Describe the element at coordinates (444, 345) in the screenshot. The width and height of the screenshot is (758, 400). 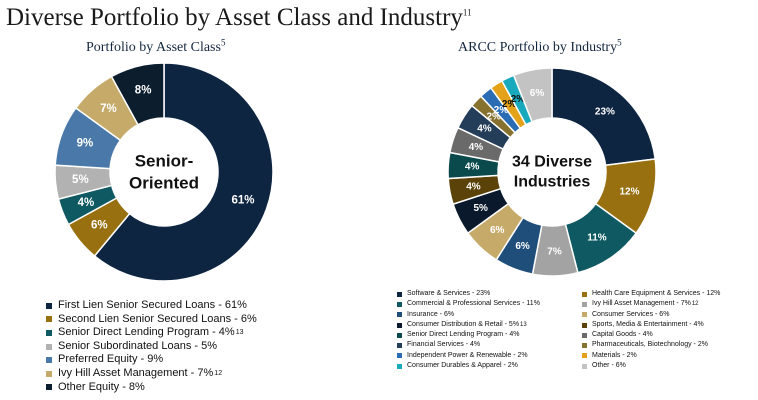
I see `industry-legend-item-10-label: Financial Services - 4%` at that location.